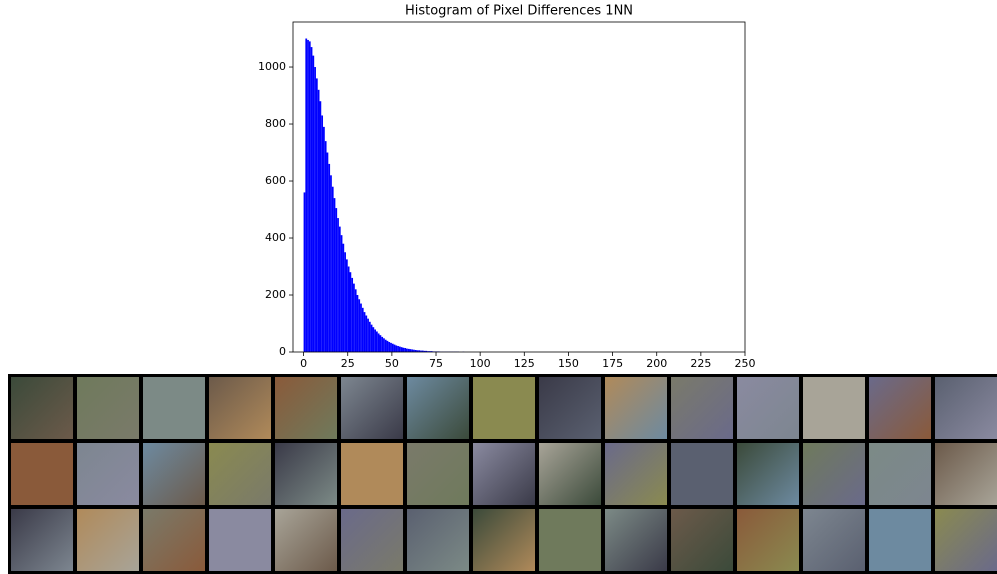 The height and width of the screenshot is (574, 997). What do you see at coordinates (272, 66) in the screenshot?
I see `y-tick-label: 1000` at bounding box center [272, 66].